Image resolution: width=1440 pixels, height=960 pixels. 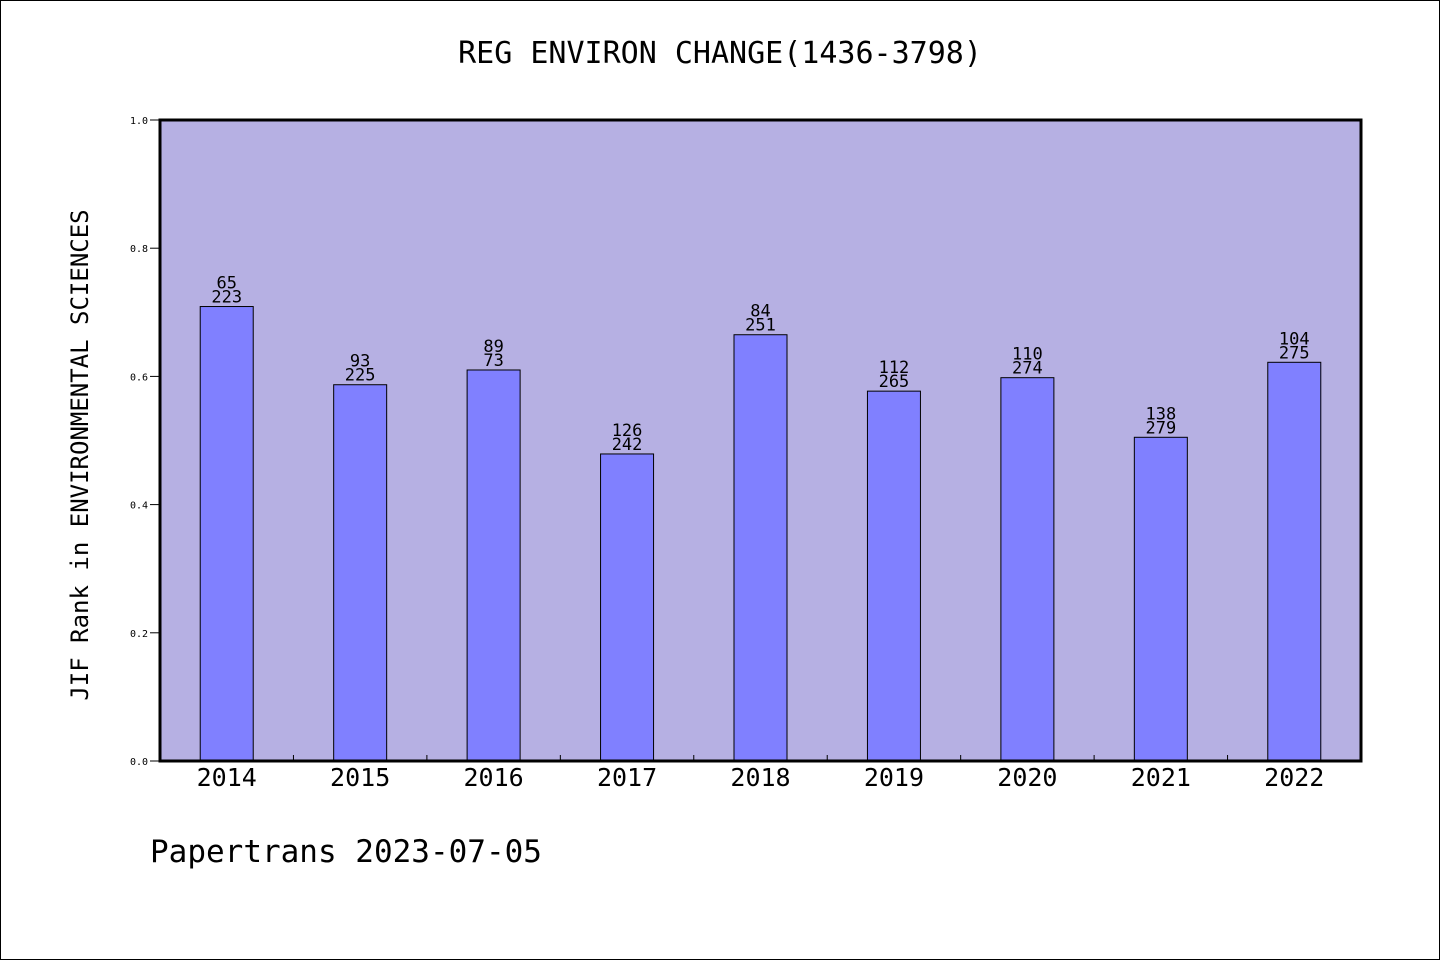 I want to click on bar-2016, so click(x=493, y=565).